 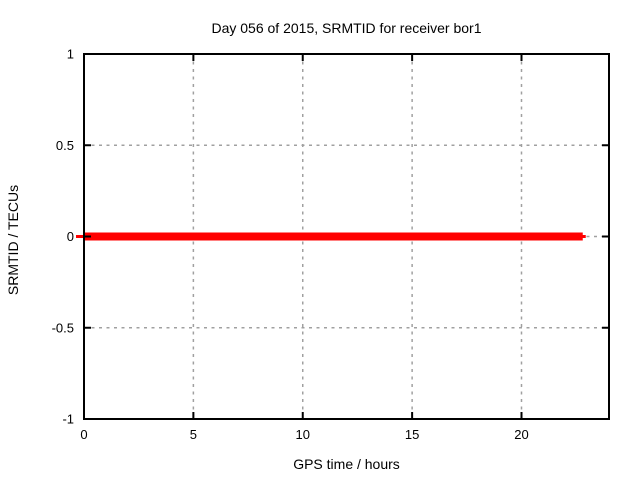 What do you see at coordinates (303, 434) in the screenshot?
I see `x-tick-label: 10` at bounding box center [303, 434].